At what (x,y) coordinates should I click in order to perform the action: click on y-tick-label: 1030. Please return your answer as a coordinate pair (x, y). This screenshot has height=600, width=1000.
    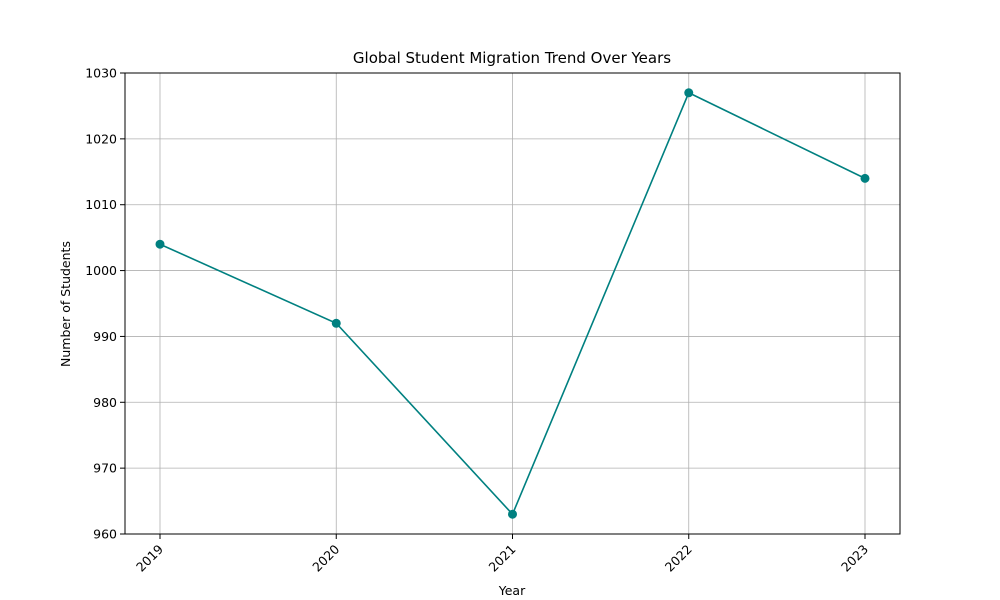
    Looking at the image, I should click on (101, 73).